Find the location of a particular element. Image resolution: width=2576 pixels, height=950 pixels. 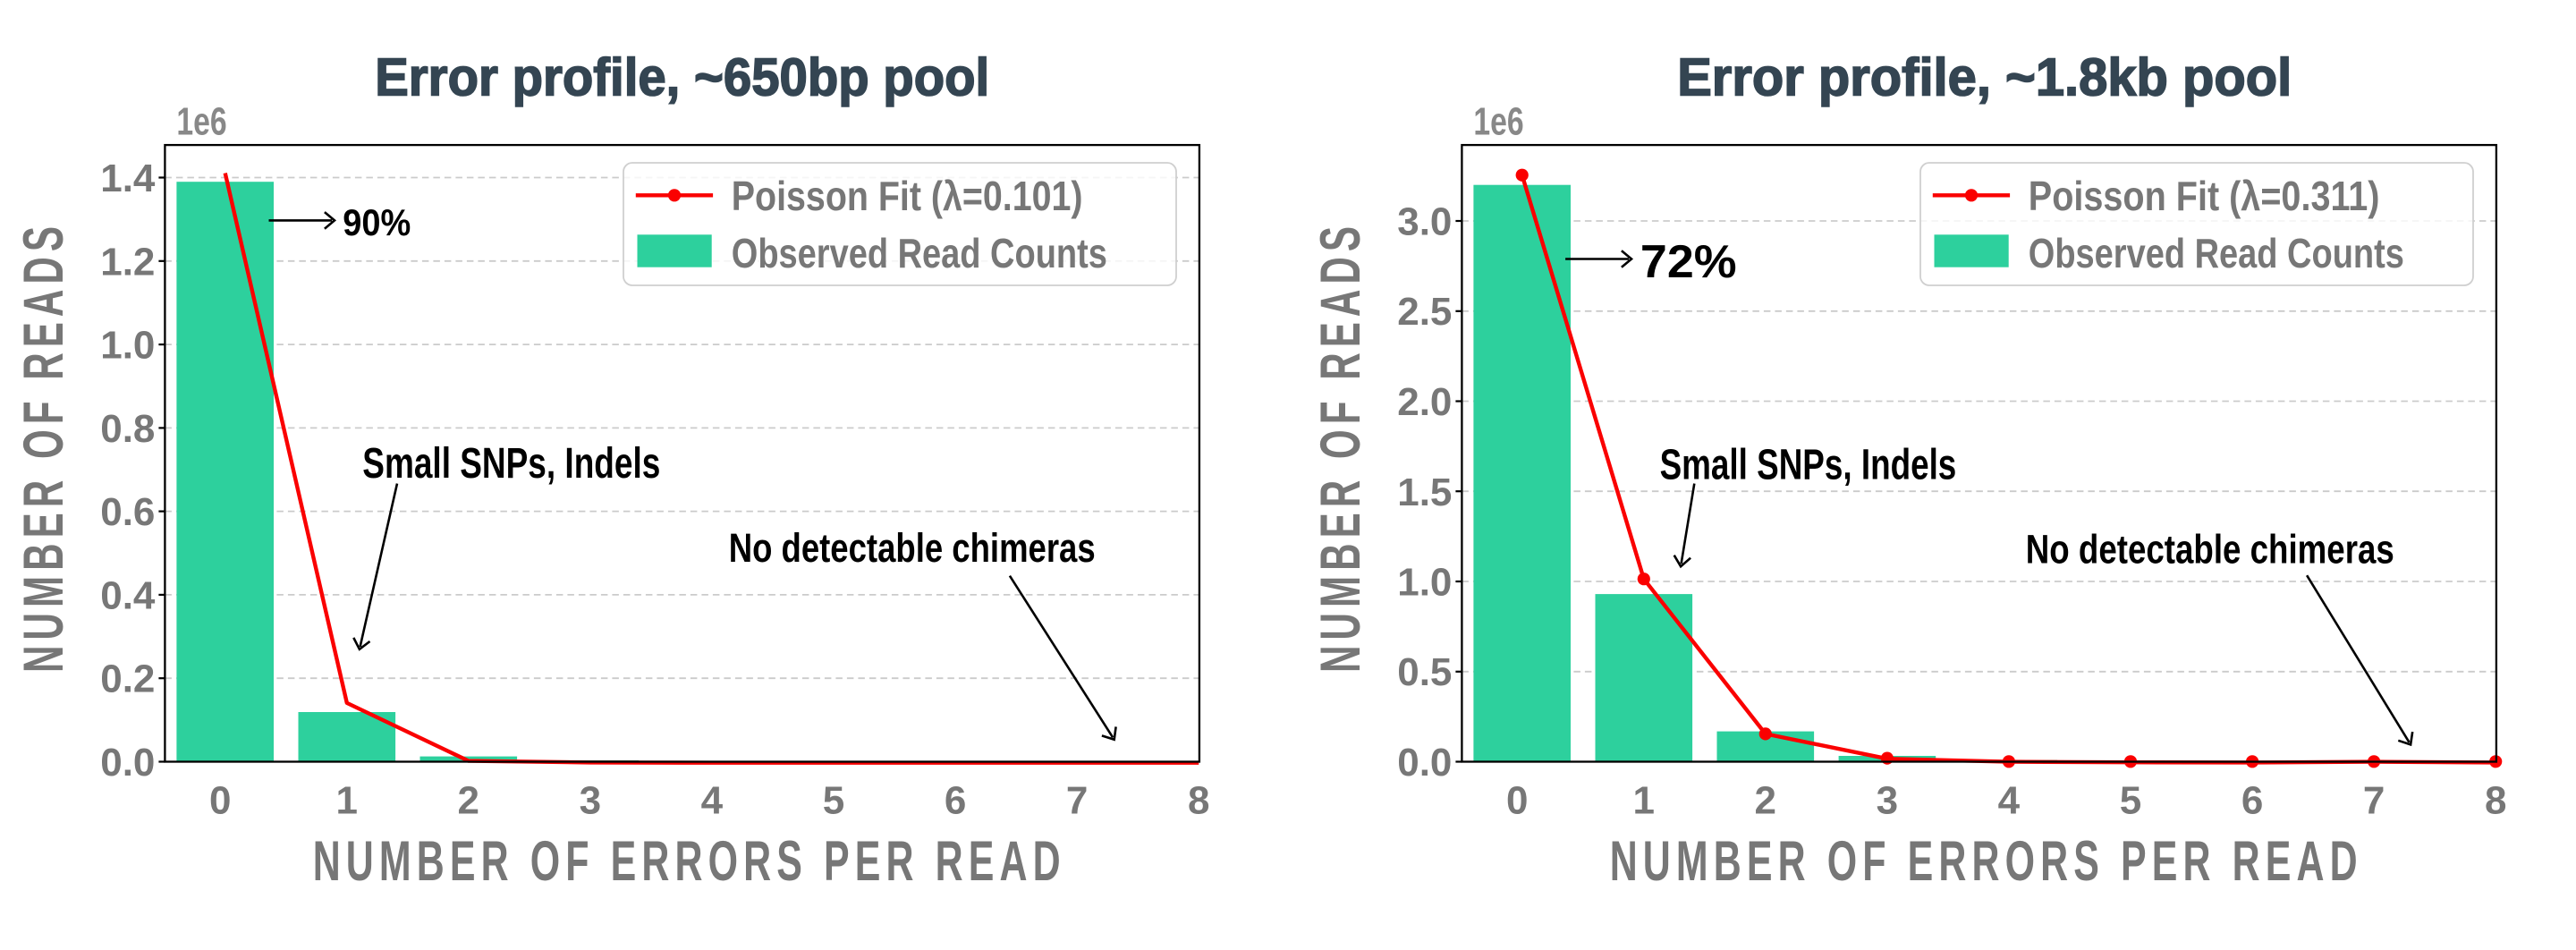

svg-text: 0.2 is located at coordinates (127, 679).